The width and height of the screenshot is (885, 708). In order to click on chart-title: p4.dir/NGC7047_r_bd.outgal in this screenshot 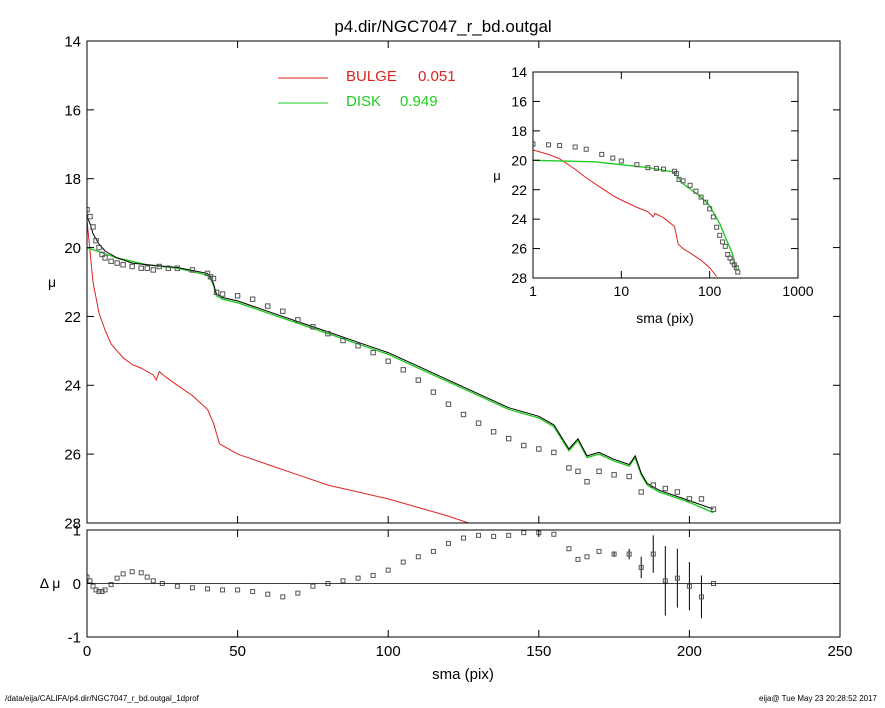, I will do `click(442, 26)`.